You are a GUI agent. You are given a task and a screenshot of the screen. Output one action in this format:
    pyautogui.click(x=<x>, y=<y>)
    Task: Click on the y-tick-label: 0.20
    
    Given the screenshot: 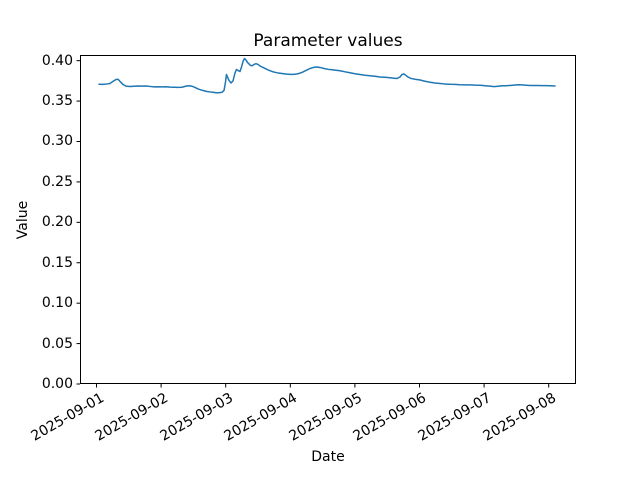 What is the action you would take?
    pyautogui.click(x=57, y=222)
    